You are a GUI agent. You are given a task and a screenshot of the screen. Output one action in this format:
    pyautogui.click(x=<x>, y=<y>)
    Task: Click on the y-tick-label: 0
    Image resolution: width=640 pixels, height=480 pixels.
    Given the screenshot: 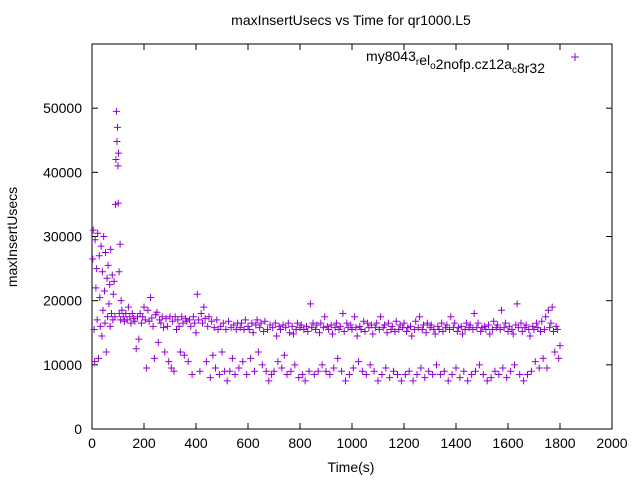 What is the action you would take?
    pyautogui.click(x=78, y=429)
    